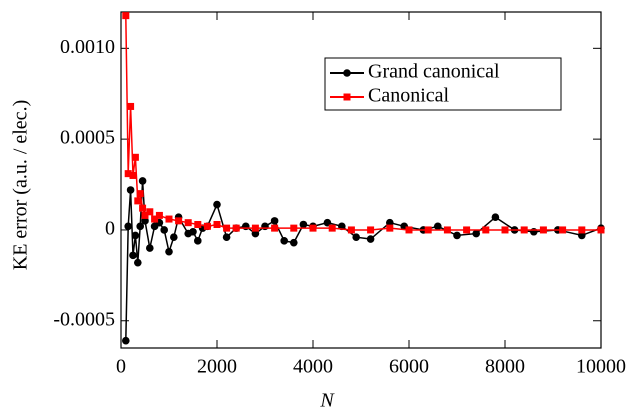  I want to click on x-tick-label: 0, so click(121, 367).